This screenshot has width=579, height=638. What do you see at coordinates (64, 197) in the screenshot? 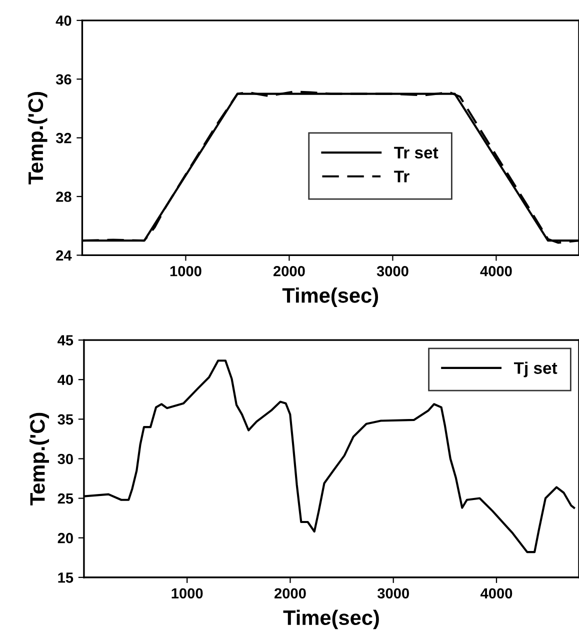
I see `y-tick-label: 28` at bounding box center [64, 197].